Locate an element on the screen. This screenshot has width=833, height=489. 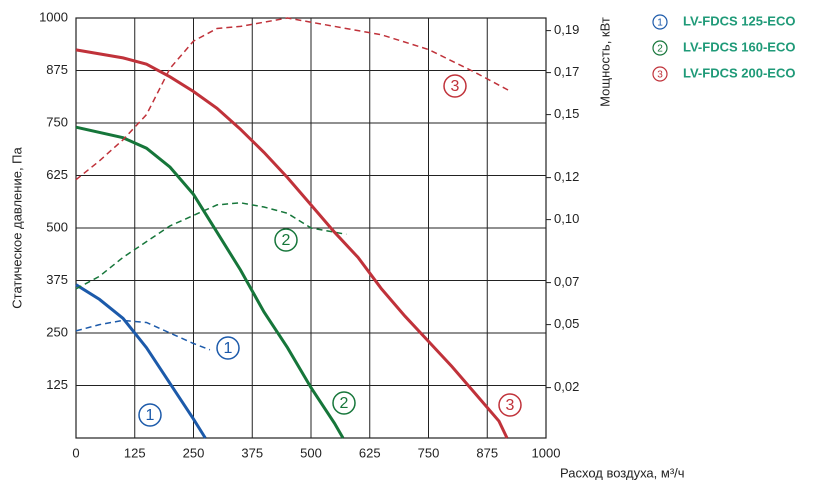
x-tick-label: 250 is located at coordinates (194, 452).